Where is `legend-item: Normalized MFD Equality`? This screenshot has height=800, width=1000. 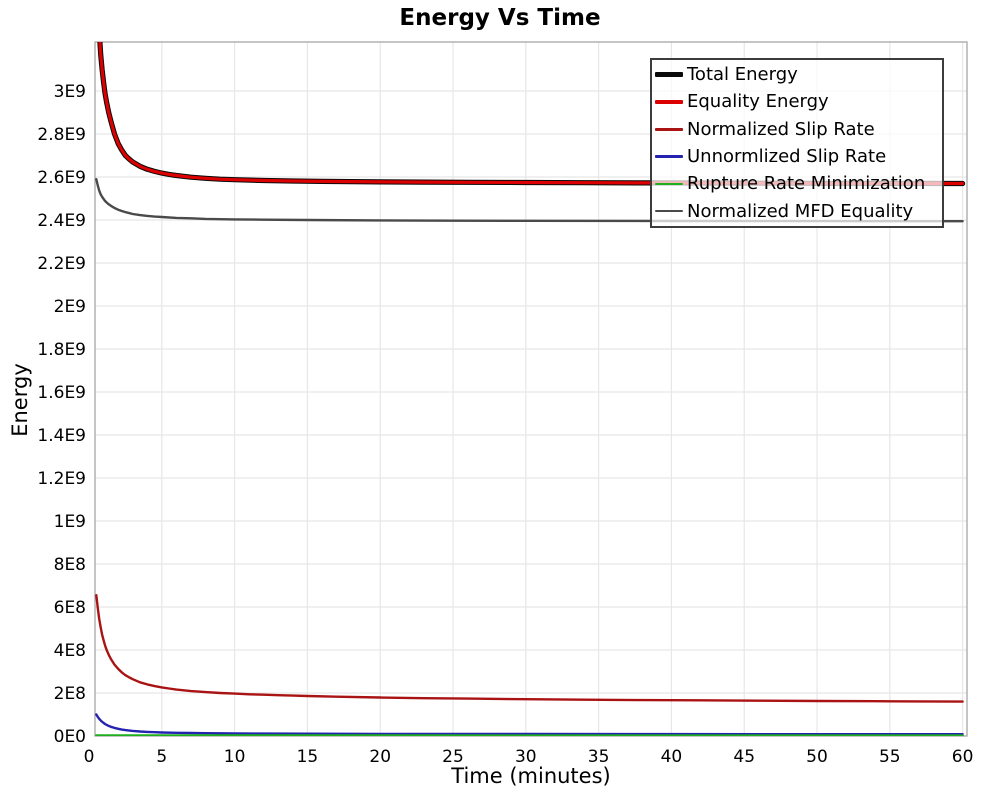 legend-item: Normalized MFD Equality is located at coordinates (797, 211).